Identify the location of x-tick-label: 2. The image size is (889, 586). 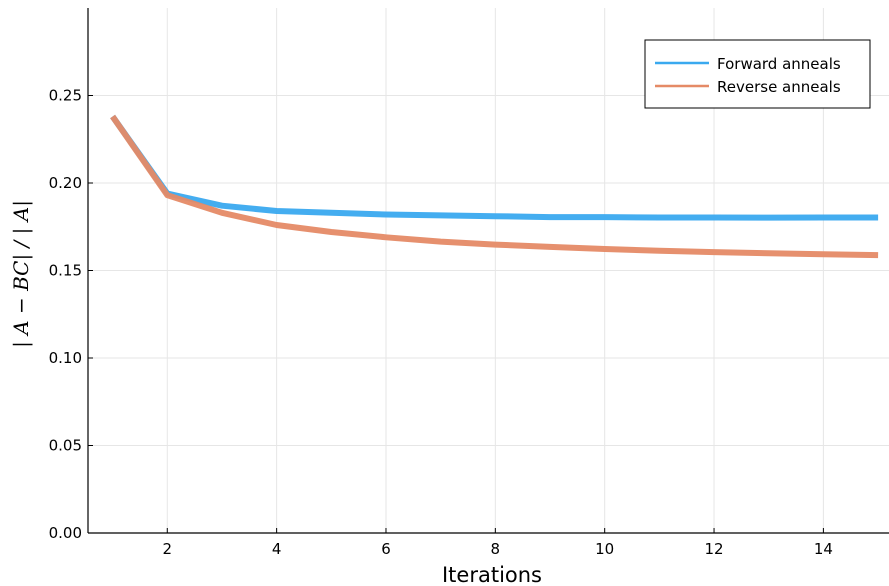
(168, 549).